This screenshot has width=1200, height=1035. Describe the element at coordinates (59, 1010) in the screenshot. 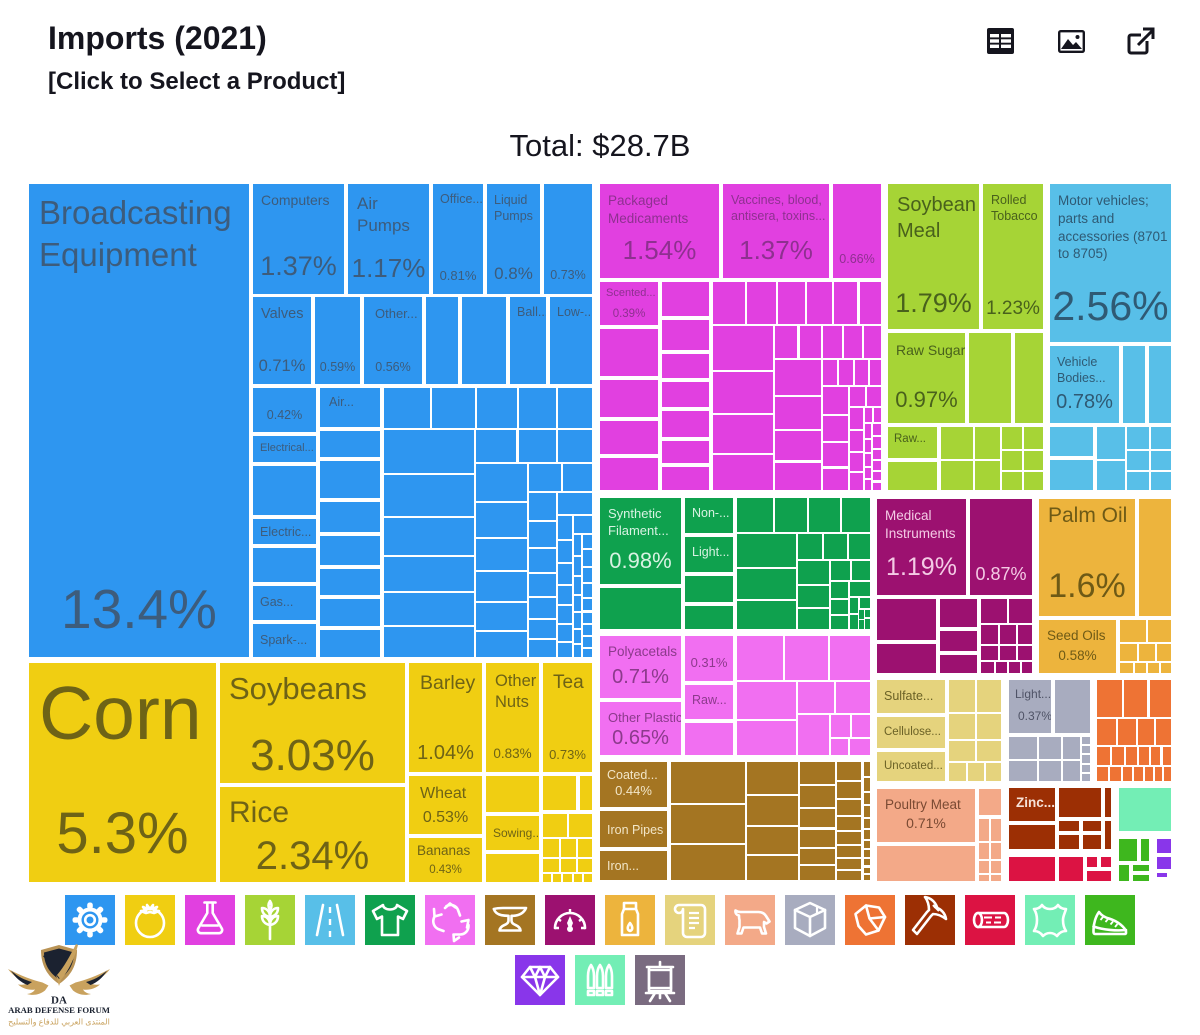

I see `svg-text: ARAB DEFENSE FORUM` at that location.